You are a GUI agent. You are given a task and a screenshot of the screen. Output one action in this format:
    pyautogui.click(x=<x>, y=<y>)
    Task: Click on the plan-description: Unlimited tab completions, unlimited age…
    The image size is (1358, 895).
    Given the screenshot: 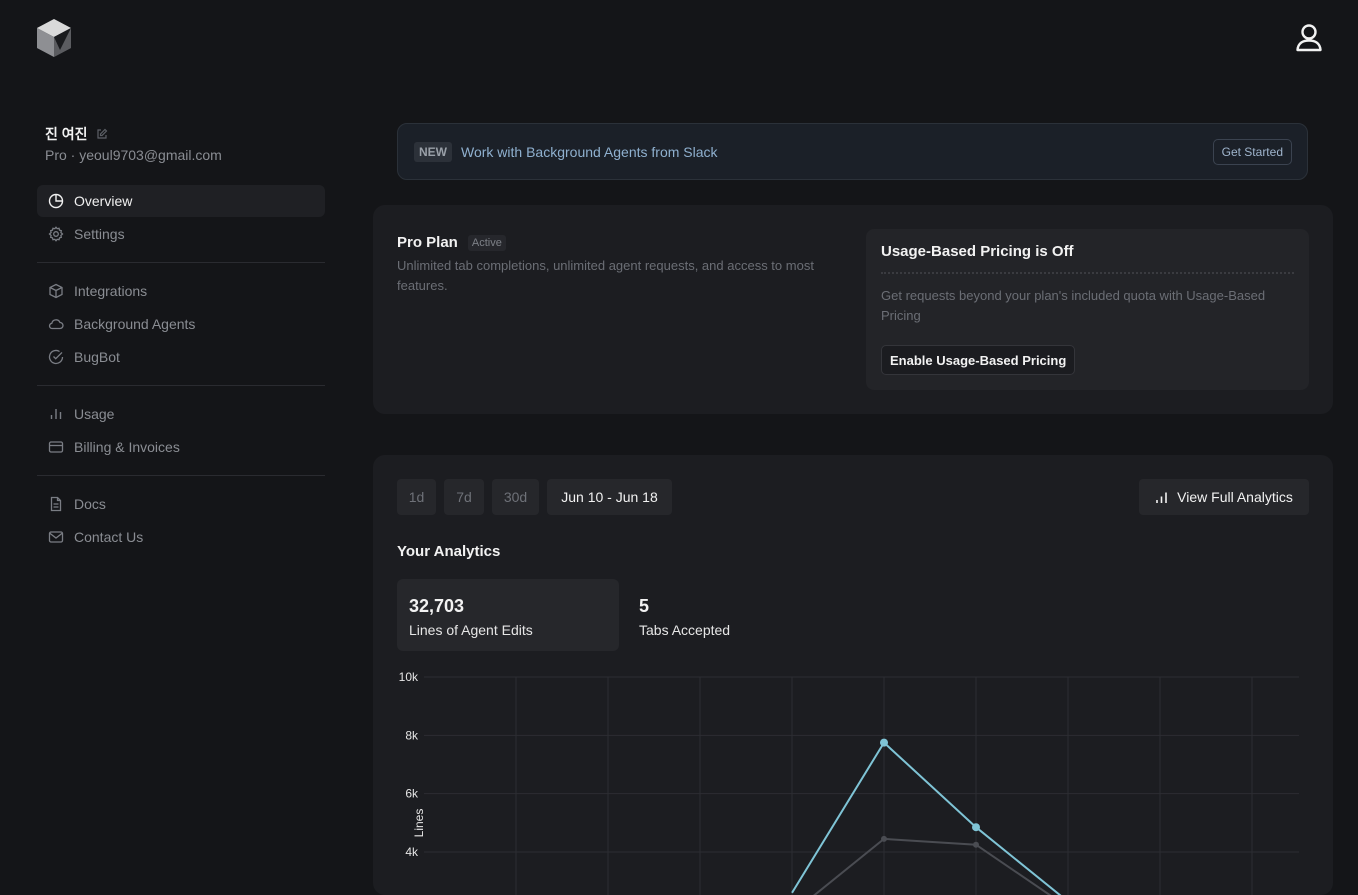 What is the action you would take?
    pyautogui.click(x=605, y=275)
    